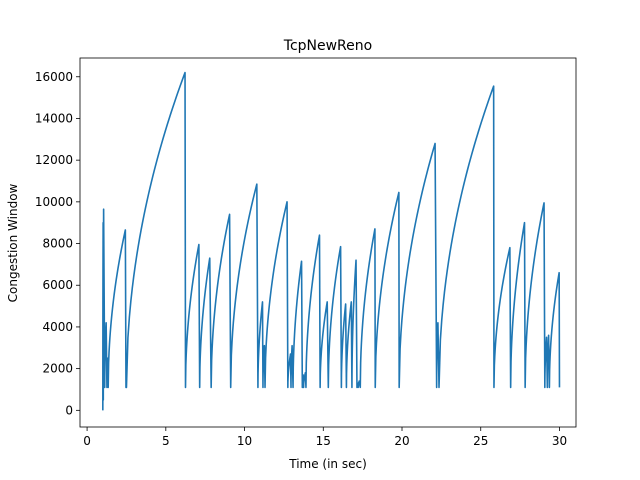 This screenshot has height=480, width=640. Describe the element at coordinates (57, 244) in the screenshot. I see `y-tick-label: 8000` at that location.